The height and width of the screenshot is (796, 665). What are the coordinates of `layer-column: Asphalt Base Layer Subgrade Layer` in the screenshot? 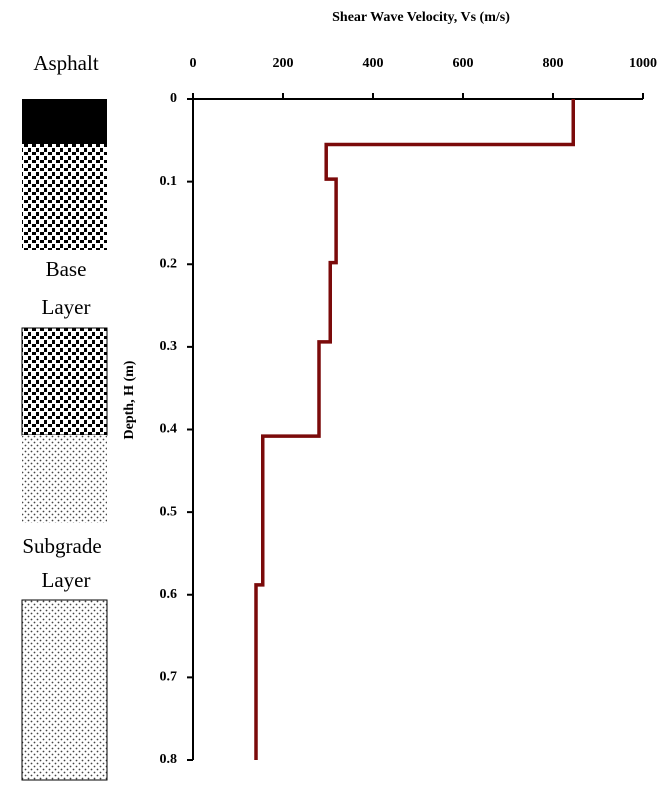 It's located at (64, 416).